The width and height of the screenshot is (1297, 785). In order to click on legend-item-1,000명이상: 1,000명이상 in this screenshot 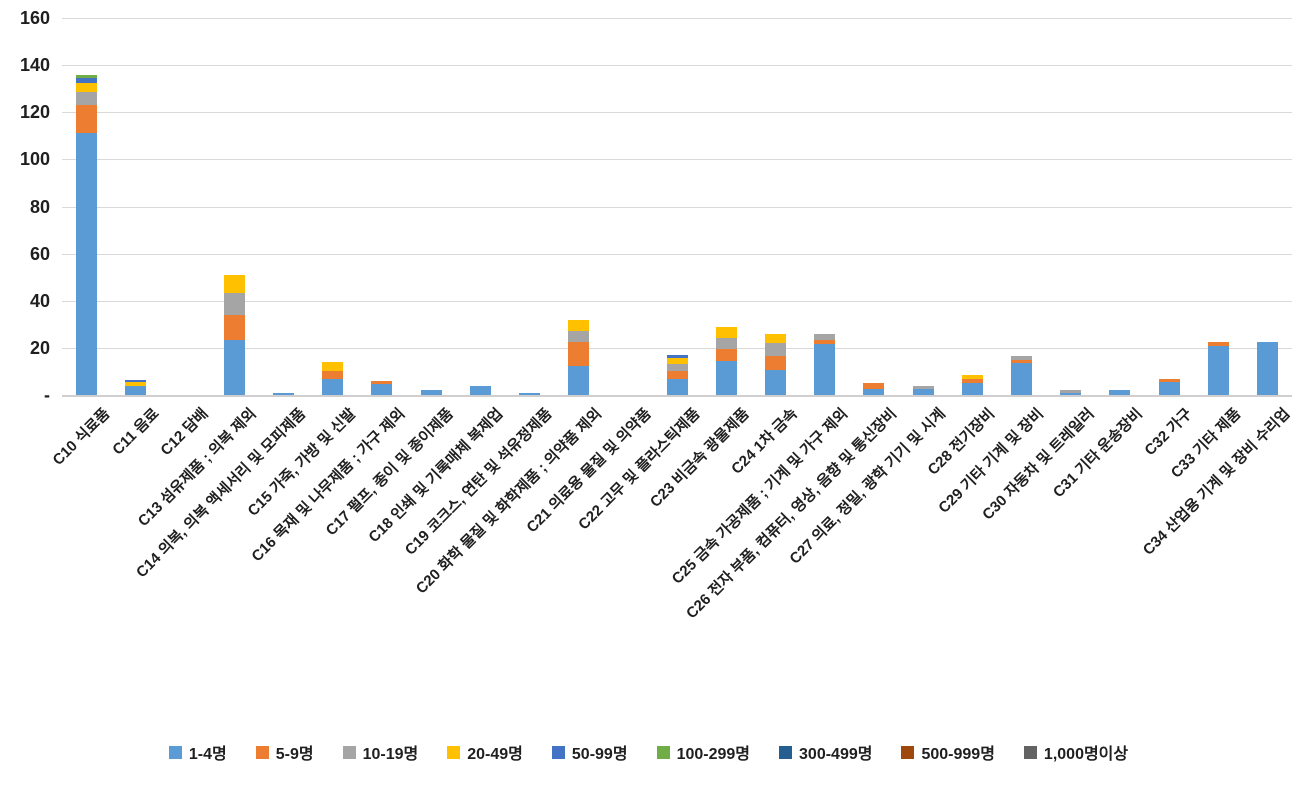, I will do `click(1075, 752)`.